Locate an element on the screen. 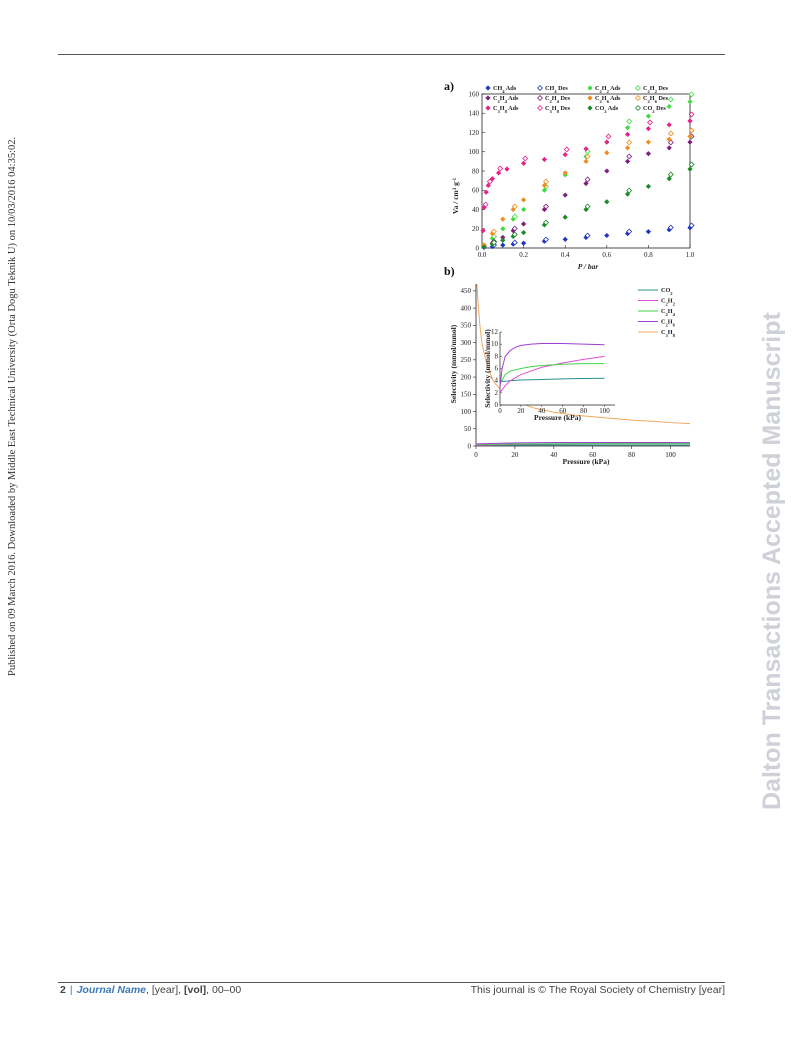 This screenshot has height=1039, width=793. figure-b-ylabel: Selectivity (mmol/mmol) is located at coordinates (453, 363).